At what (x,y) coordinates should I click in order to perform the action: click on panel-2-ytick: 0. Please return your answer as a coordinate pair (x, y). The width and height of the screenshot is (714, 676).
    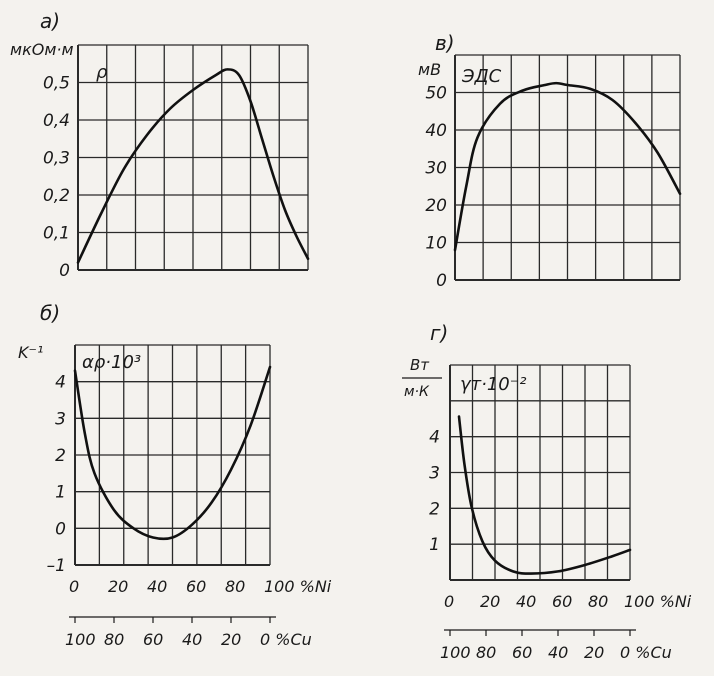
    Looking at the image, I should click on (441, 281).